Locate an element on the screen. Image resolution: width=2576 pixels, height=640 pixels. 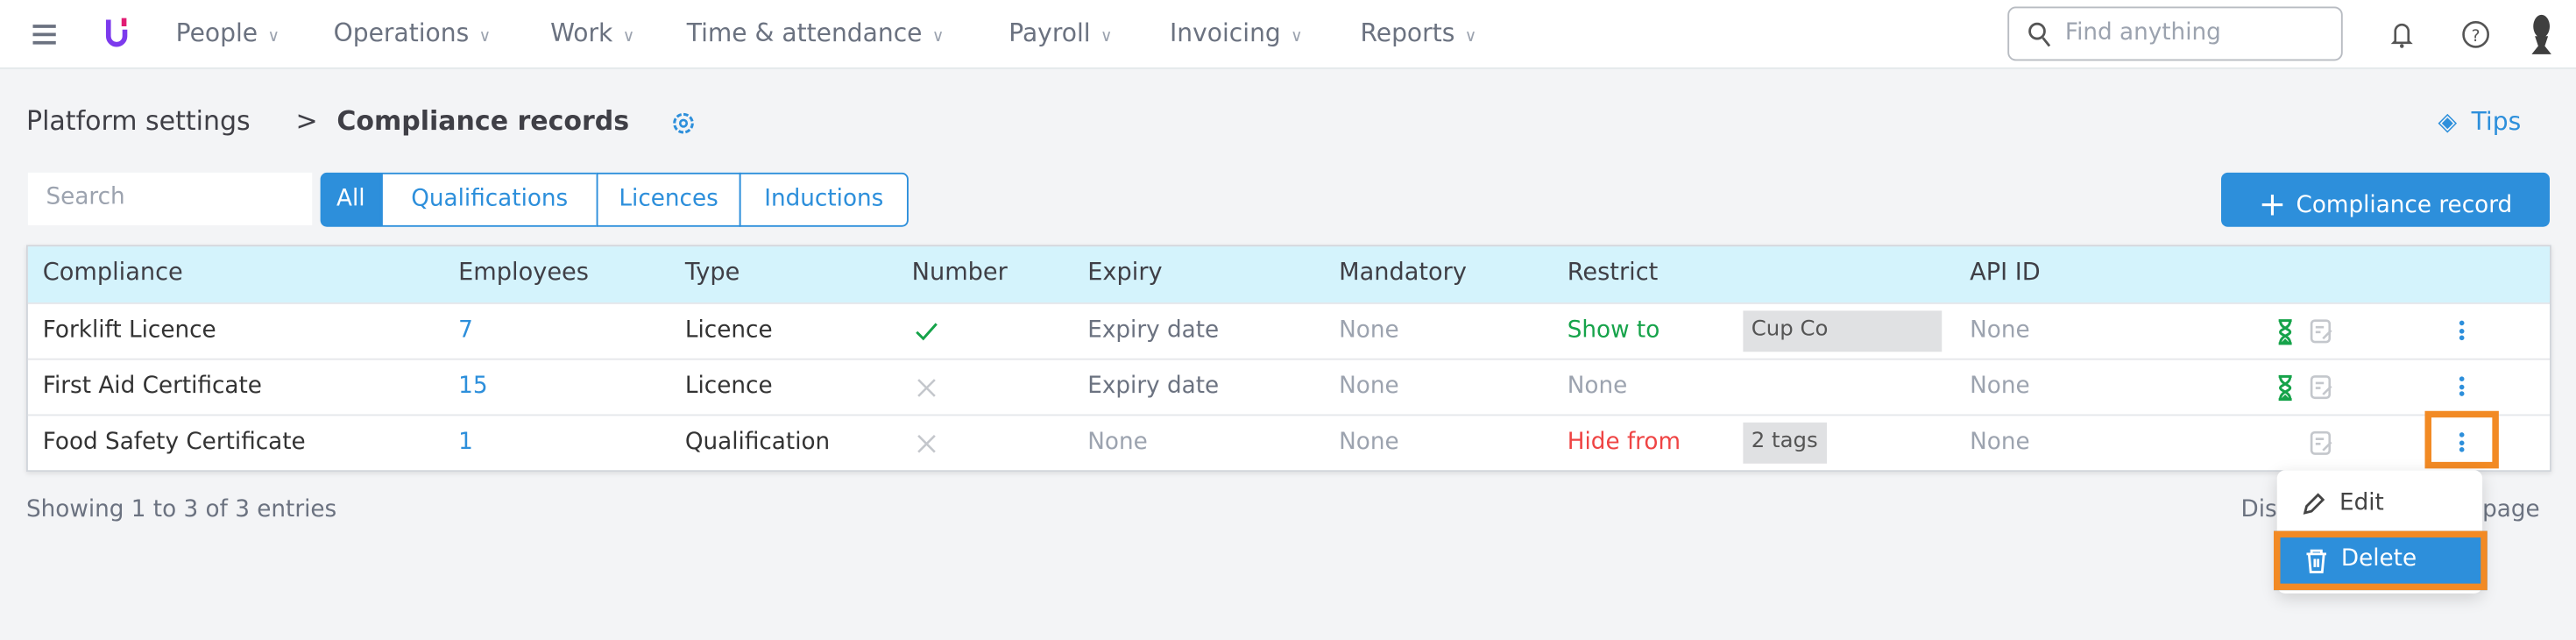
restrict: Hide from is located at coordinates (1624, 442).